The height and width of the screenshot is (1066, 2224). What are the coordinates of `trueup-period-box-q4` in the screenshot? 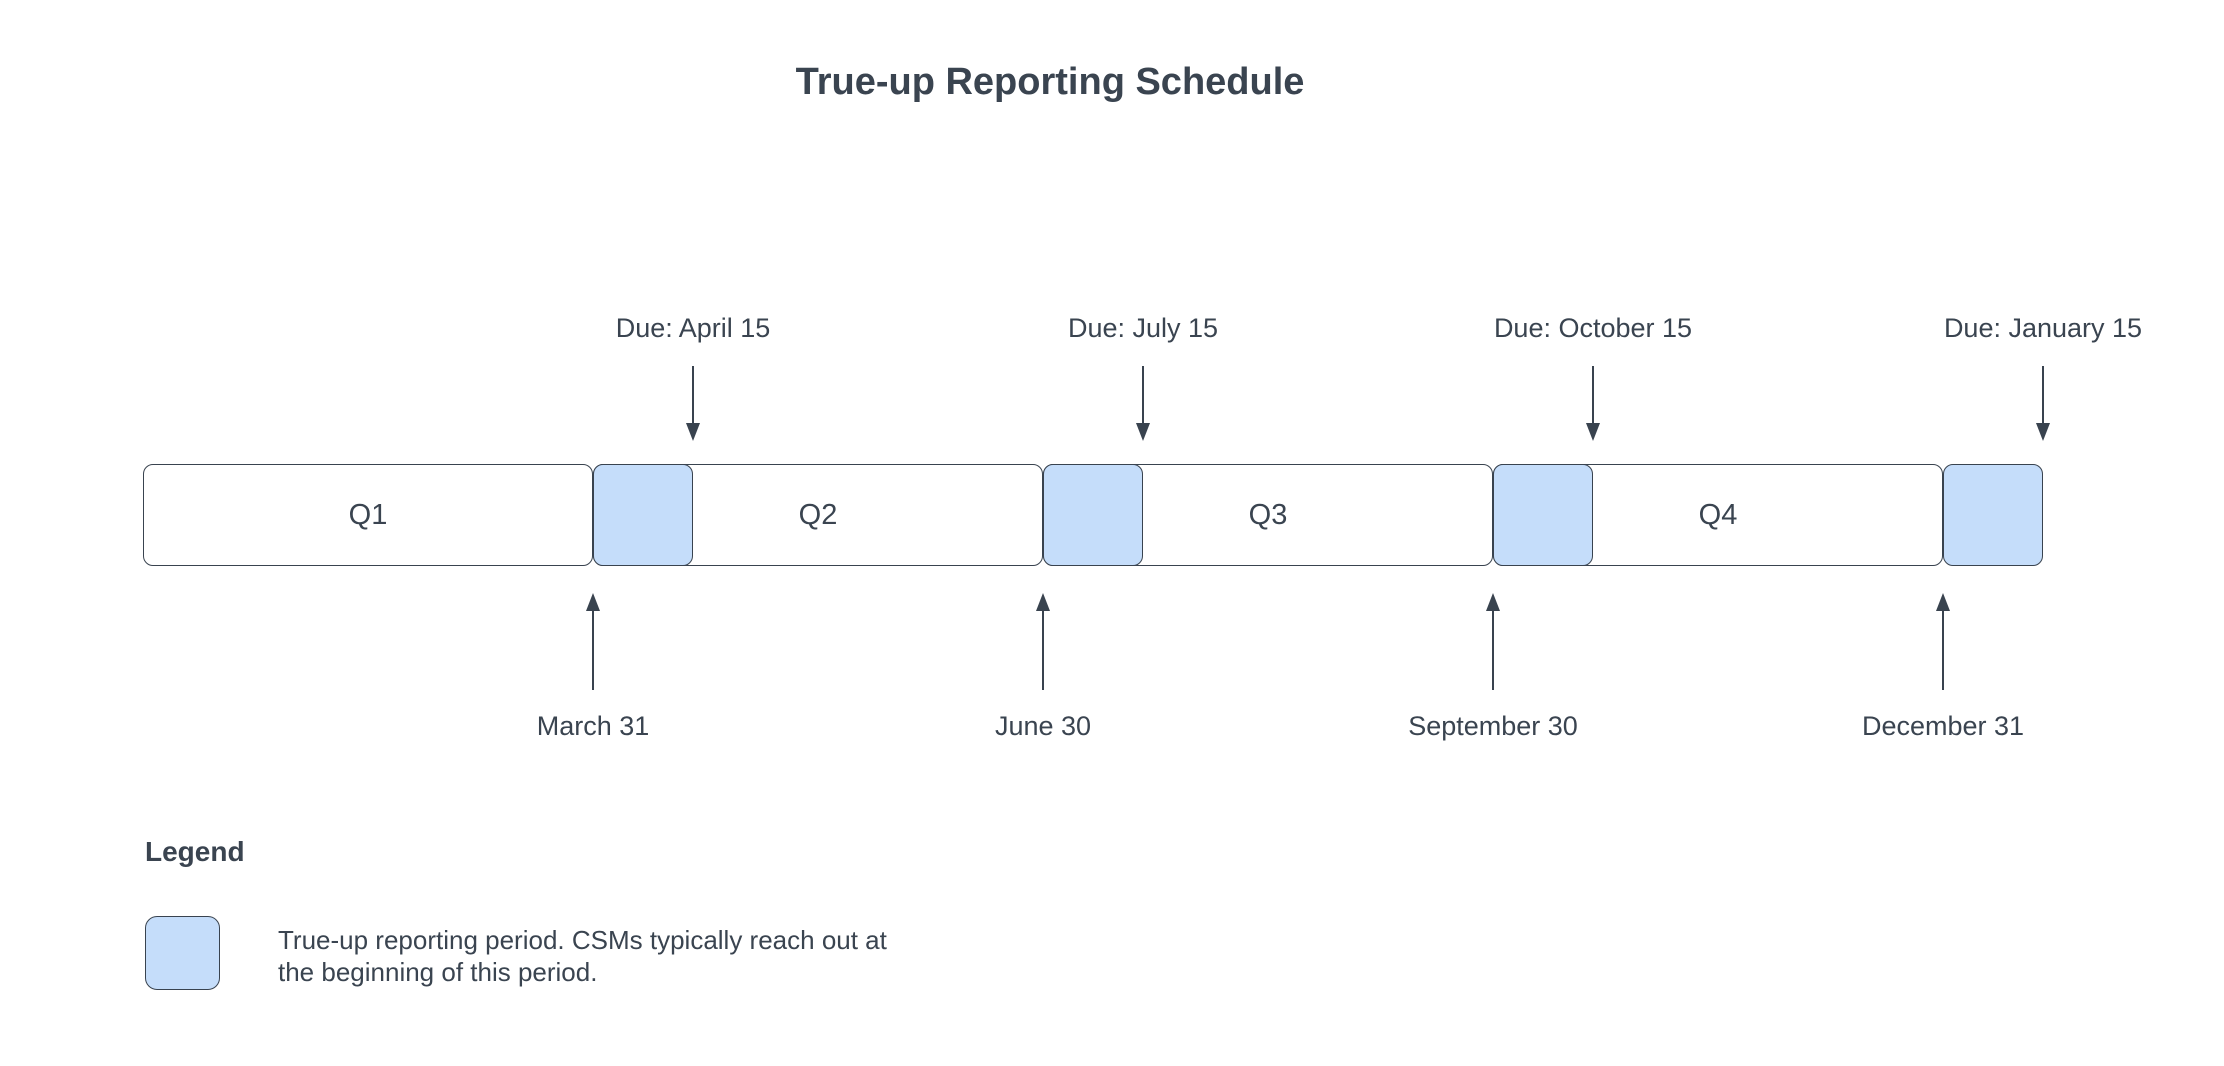 It's located at (1993, 515).